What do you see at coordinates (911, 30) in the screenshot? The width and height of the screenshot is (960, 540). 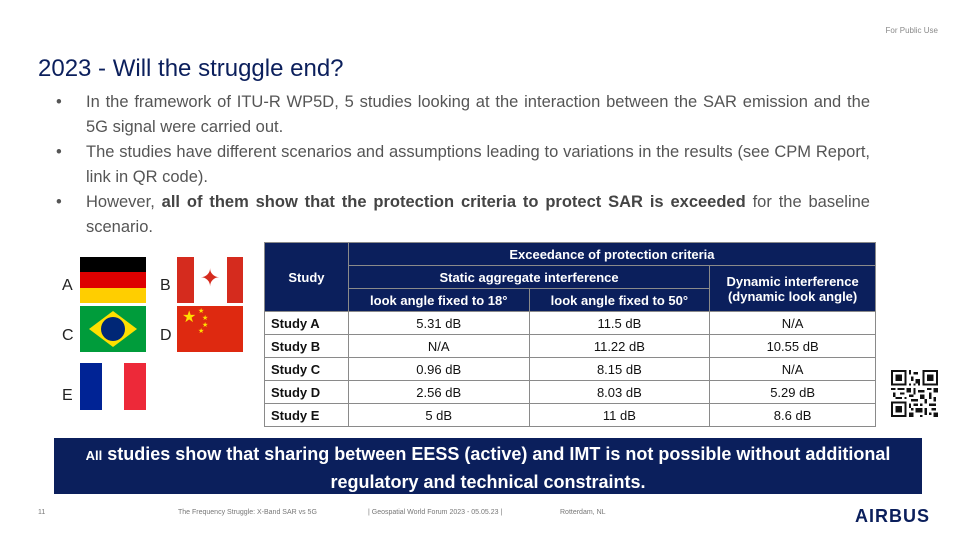 I see `classification-label: For Public Use` at bounding box center [911, 30].